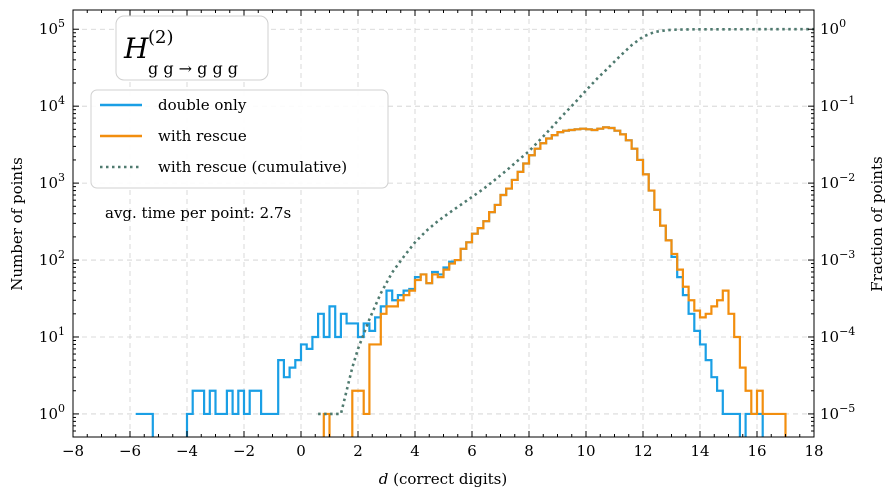 This screenshot has width=888, height=494. I want to click on title-superscript: (2), so click(161, 37).